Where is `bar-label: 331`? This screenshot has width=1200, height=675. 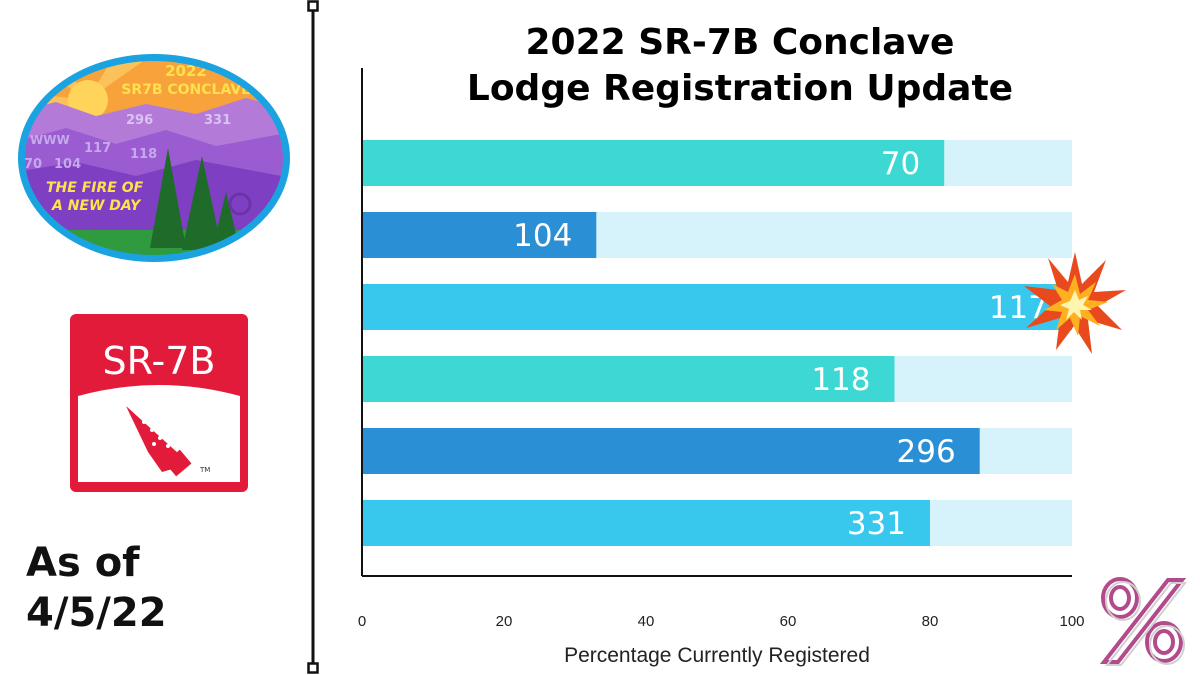 bar-label: 331 is located at coordinates (876, 524).